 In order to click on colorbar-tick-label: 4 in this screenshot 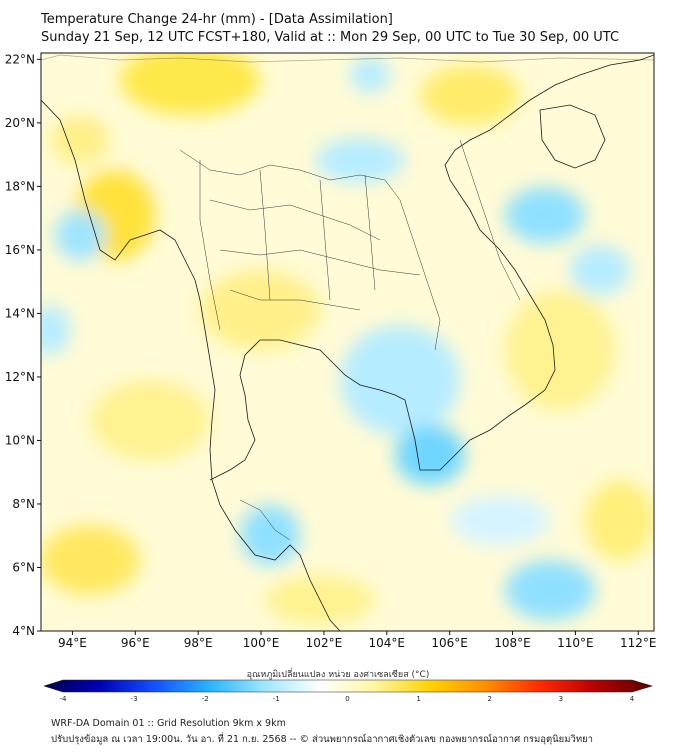, I will do `click(632, 699)`.